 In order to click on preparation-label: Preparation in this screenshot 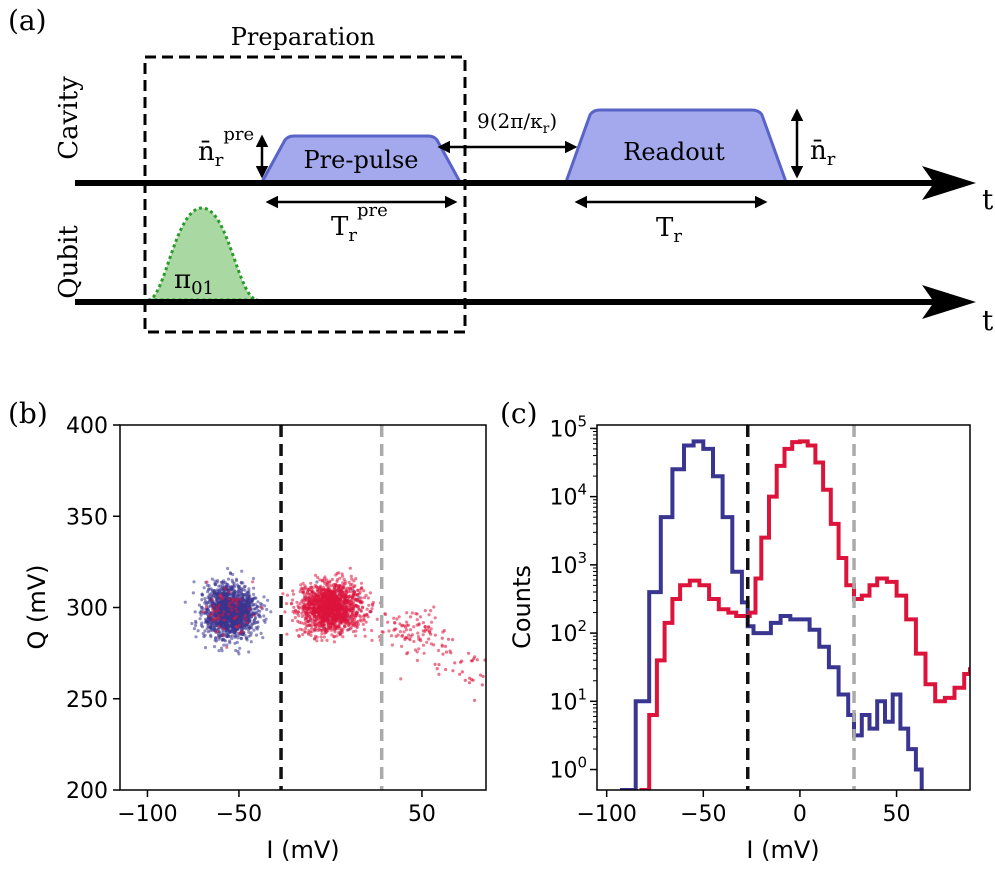, I will do `click(303, 37)`.